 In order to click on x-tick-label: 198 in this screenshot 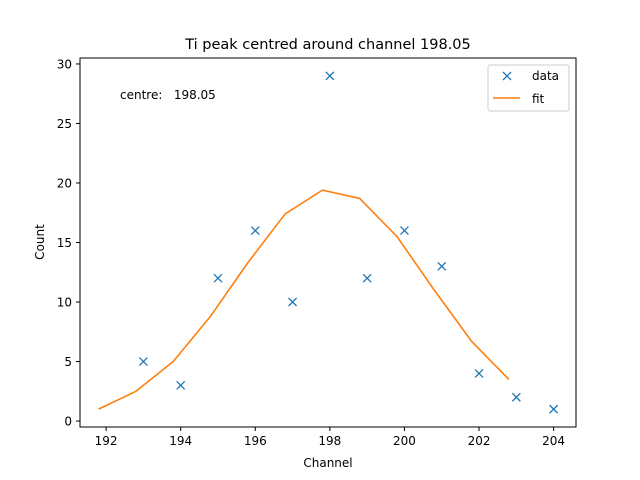, I will do `click(329, 441)`.